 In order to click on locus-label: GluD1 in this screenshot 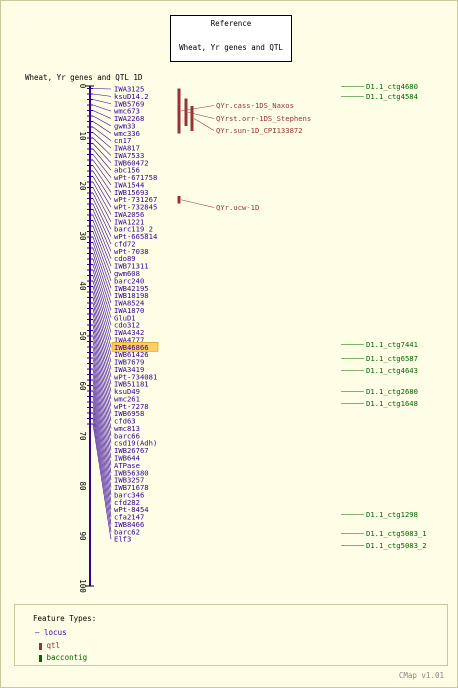, I will do `click(125, 317)`.